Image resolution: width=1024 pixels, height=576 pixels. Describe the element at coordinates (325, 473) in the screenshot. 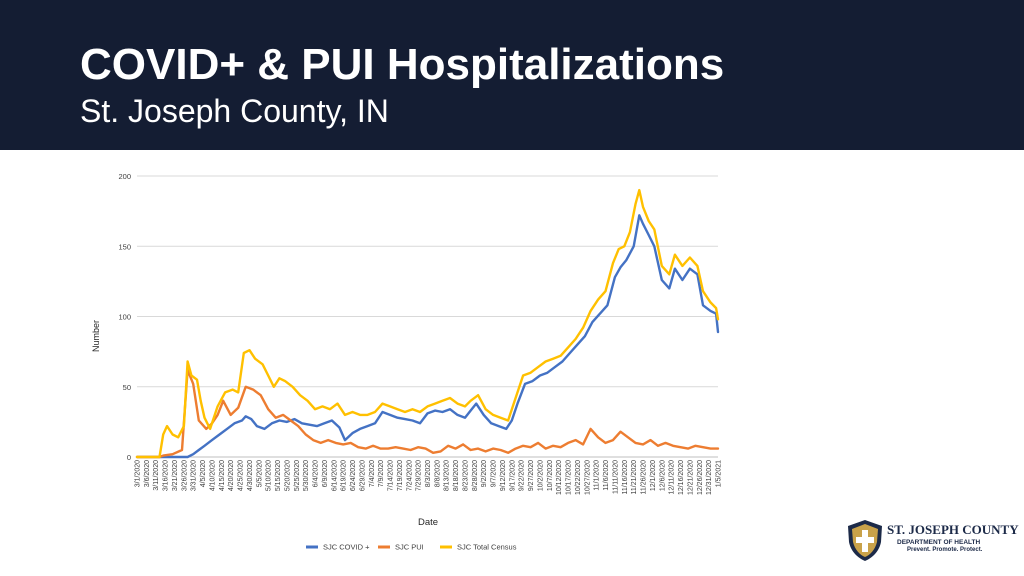

I see `x-tick-label-20: 6/9/2020` at that location.